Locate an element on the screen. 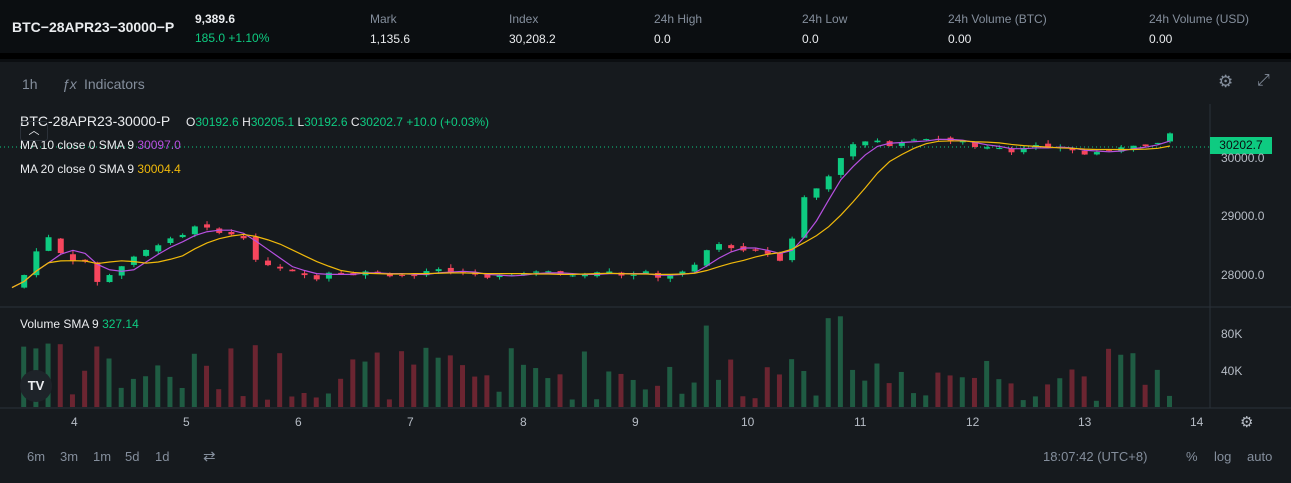 Image resolution: width=1291 pixels, height=483 pixels. axis-settings-gear-icon: ⚙ is located at coordinates (1247, 422).